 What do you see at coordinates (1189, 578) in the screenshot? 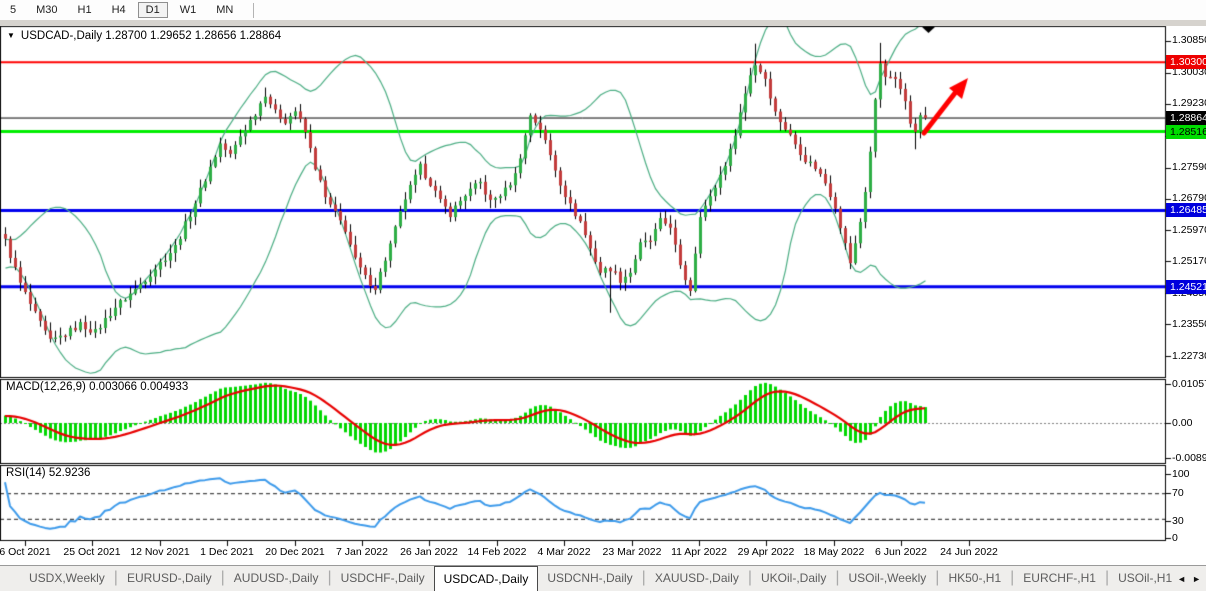
I see `tab-scroll-arrows: ◄ ►` at bounding box center [1189, 578].